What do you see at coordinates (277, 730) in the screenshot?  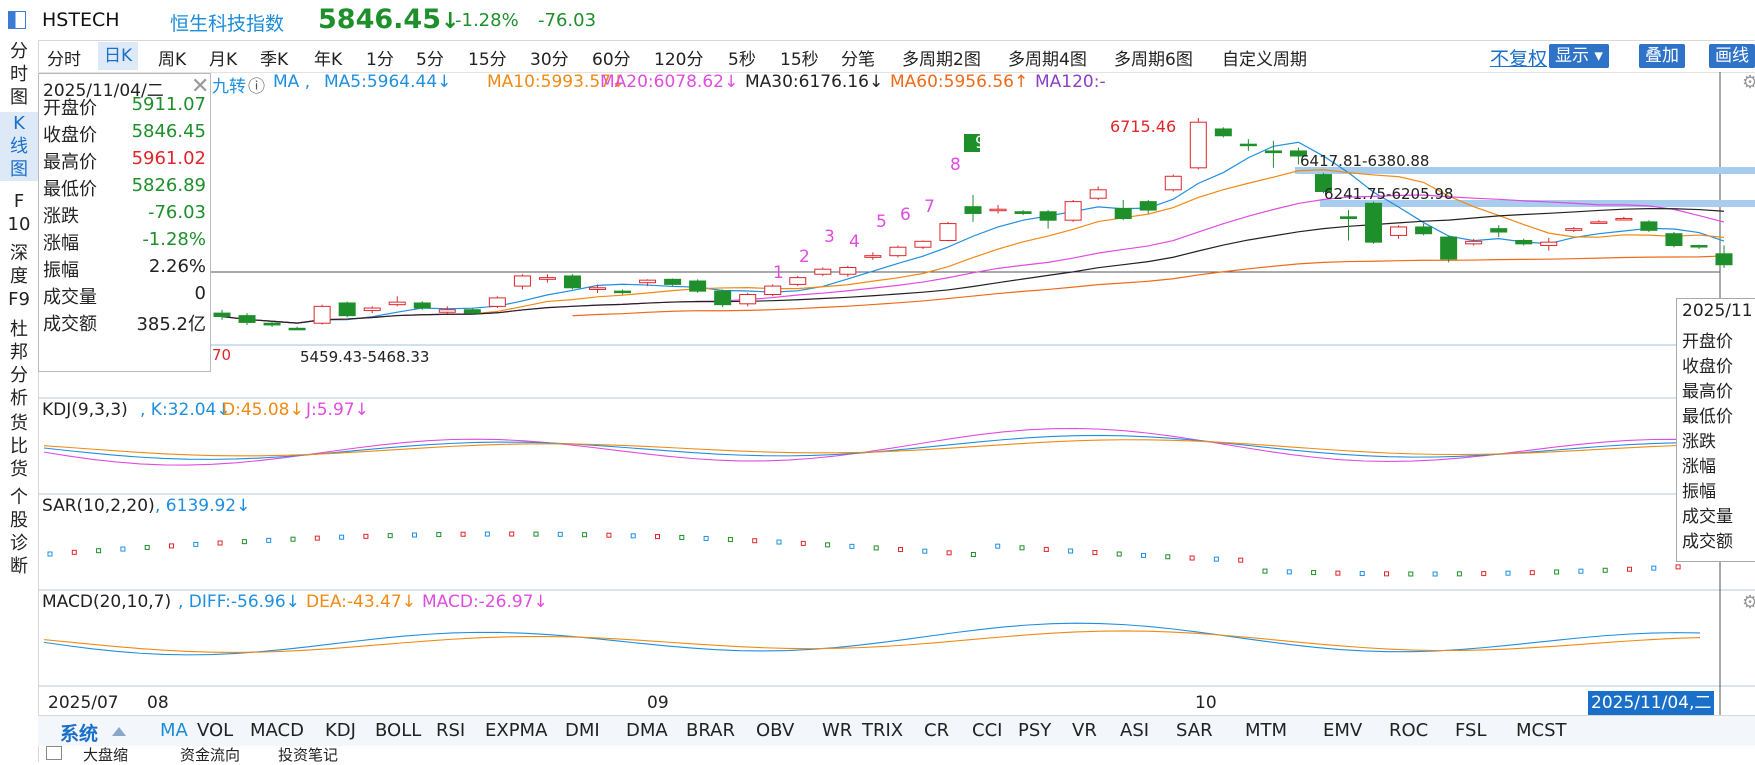 I see `indicator-tab: MACD` at bounding box center [277, 730].